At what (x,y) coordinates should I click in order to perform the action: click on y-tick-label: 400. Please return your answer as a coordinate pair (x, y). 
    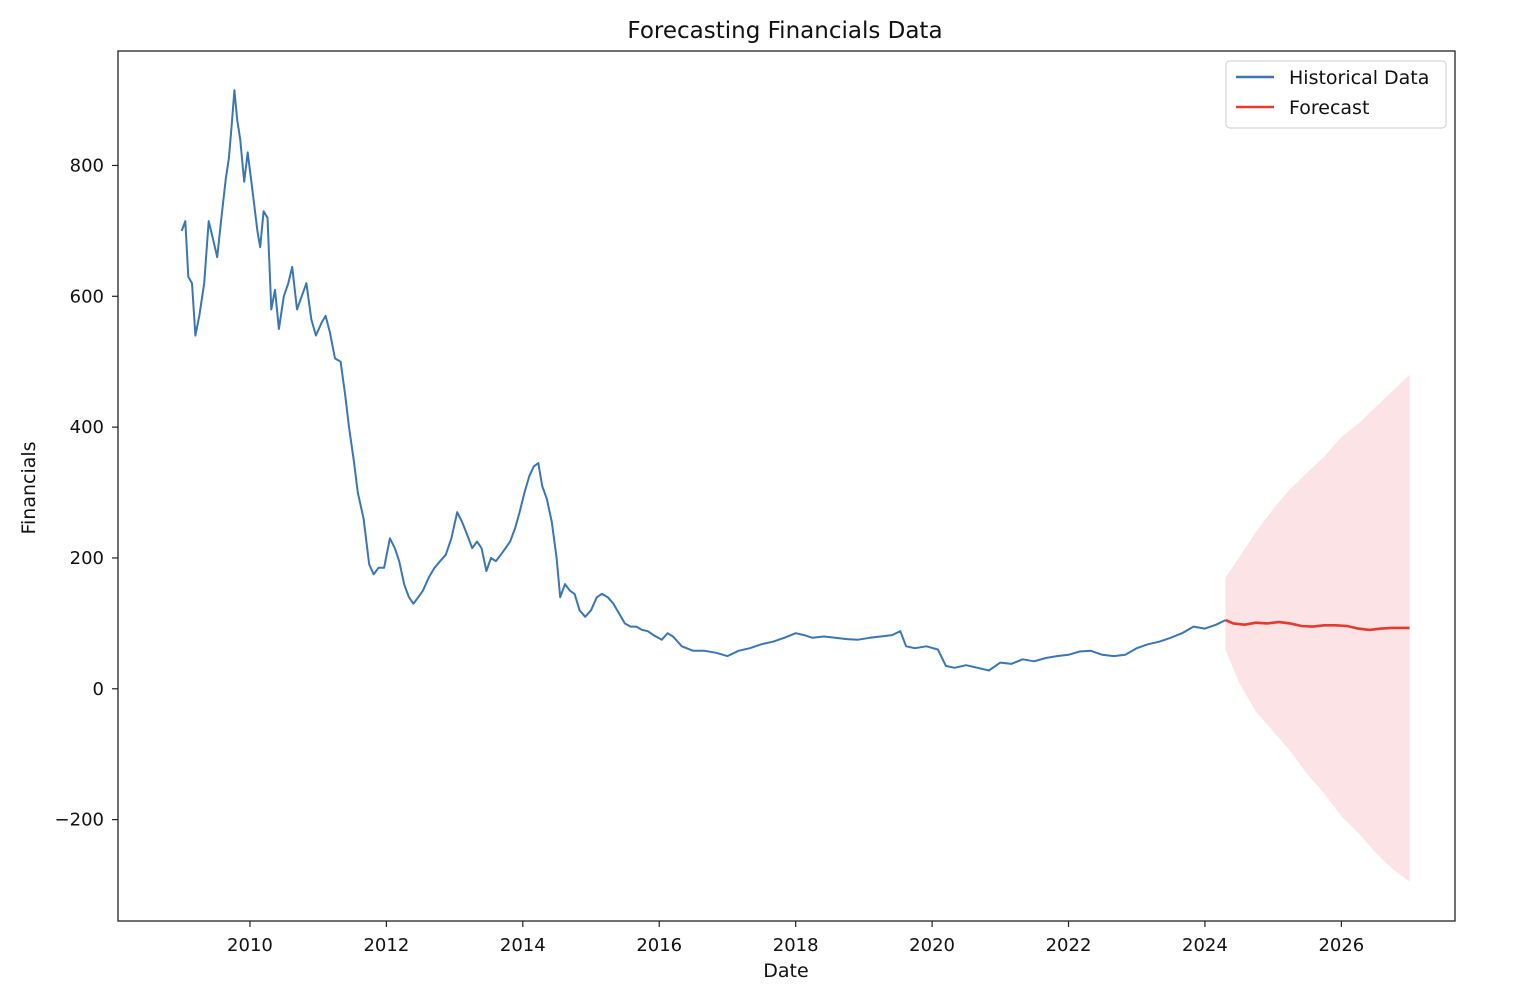
    Looking at the image, I should click on (87, 427).